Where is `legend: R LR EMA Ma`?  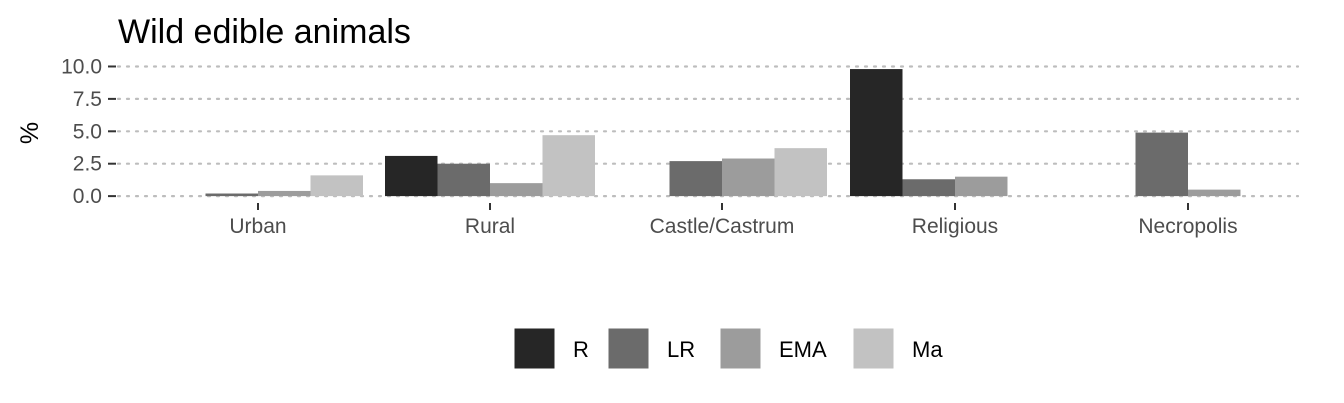
legend: R LR EMA Ma is located at coordinates (728, 348).